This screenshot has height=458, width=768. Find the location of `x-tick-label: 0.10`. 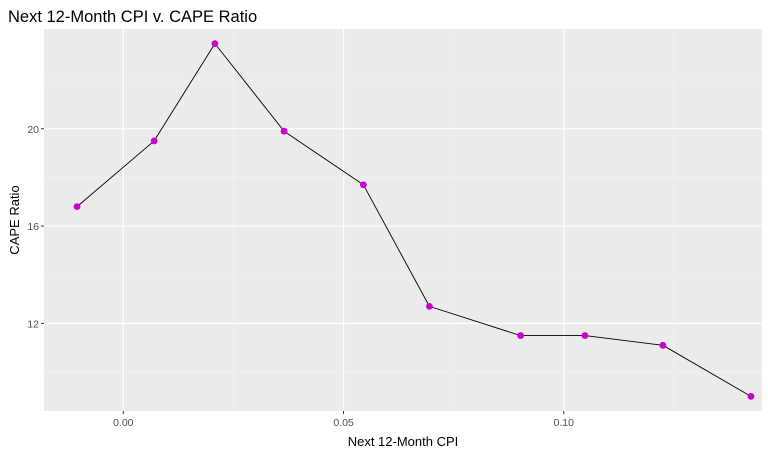

x-tick-label: 0.10 is located at coordinates (564, 423).